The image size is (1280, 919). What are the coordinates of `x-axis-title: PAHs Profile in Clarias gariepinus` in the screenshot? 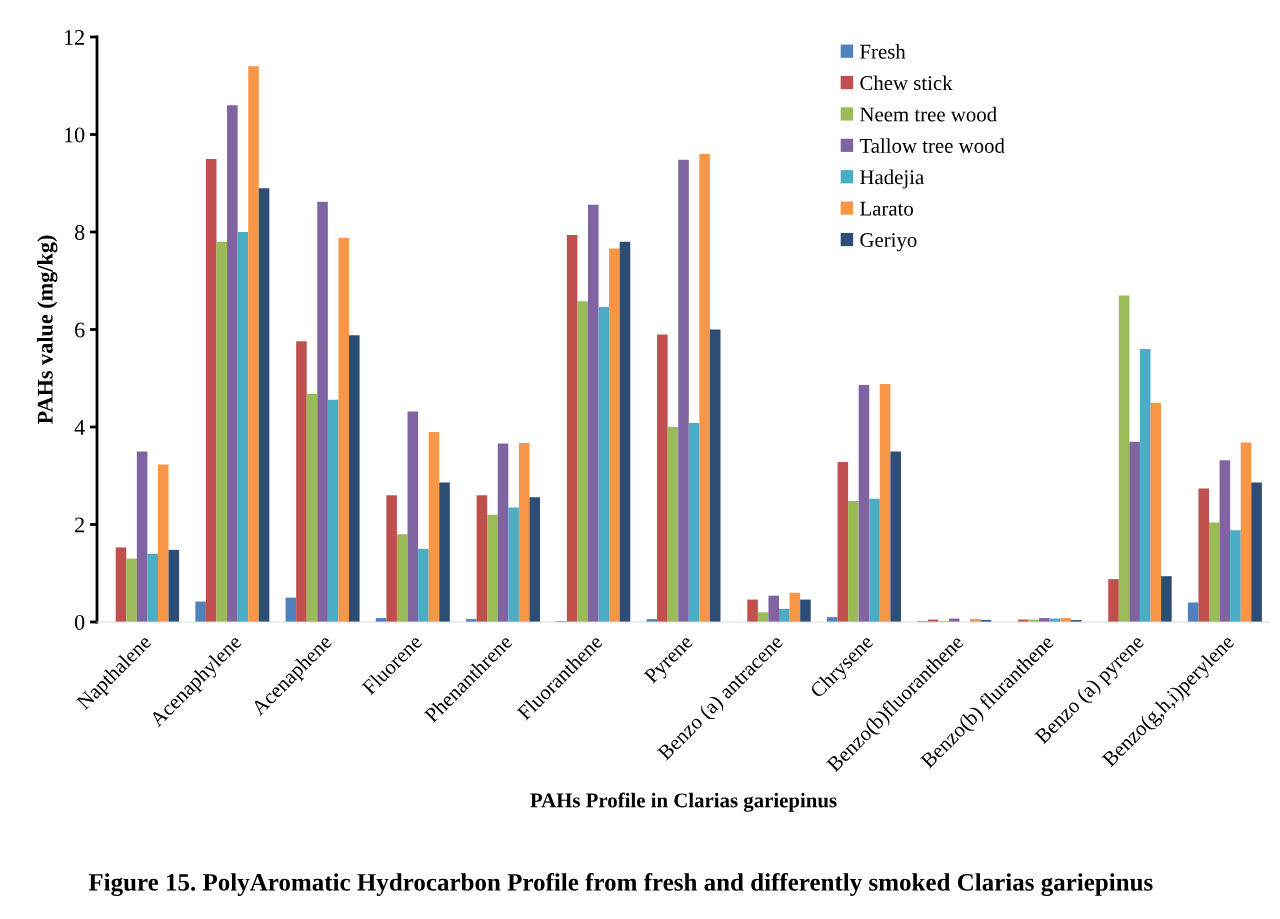 It's located at (683, 802).